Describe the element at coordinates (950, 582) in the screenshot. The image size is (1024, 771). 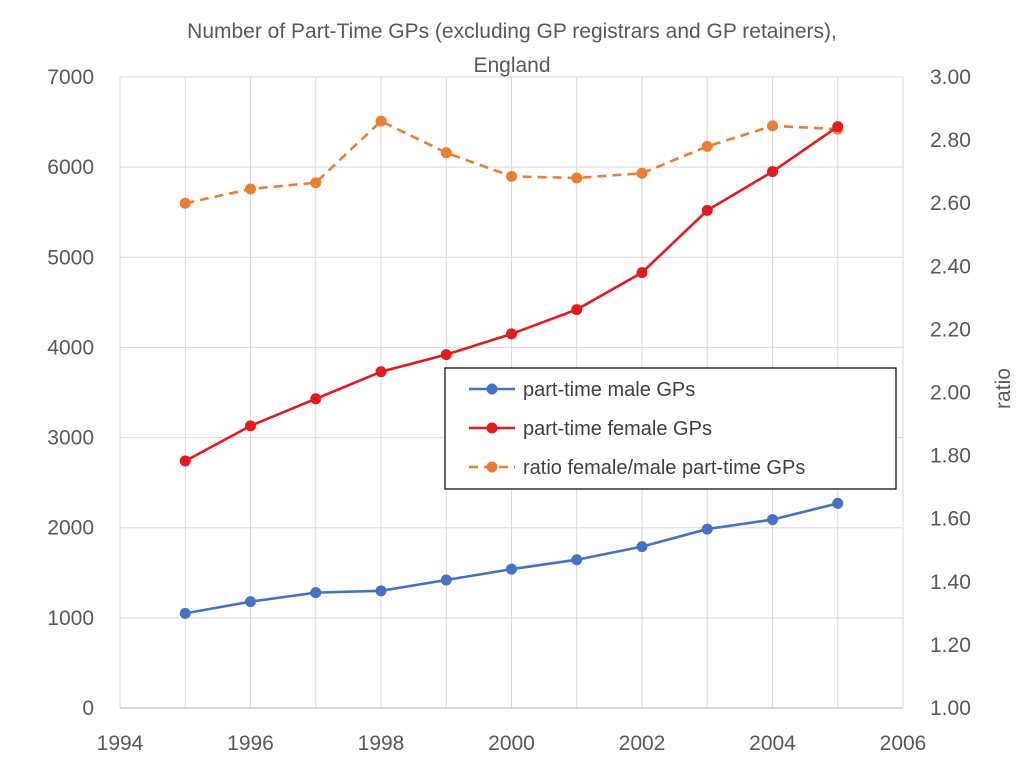
I see `y2-tick-label: 1.40` at that location.